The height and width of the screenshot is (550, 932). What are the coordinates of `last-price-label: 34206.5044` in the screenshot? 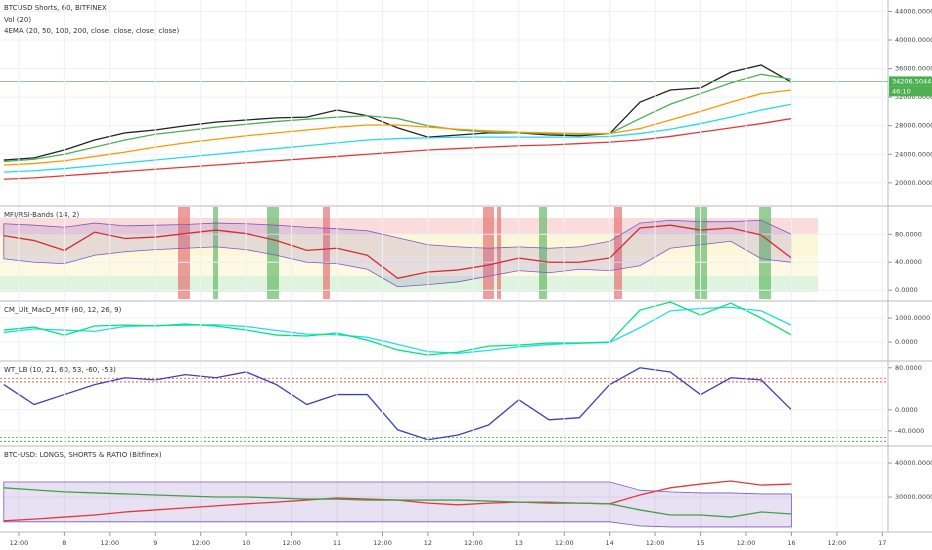 It's located at (911, 81).